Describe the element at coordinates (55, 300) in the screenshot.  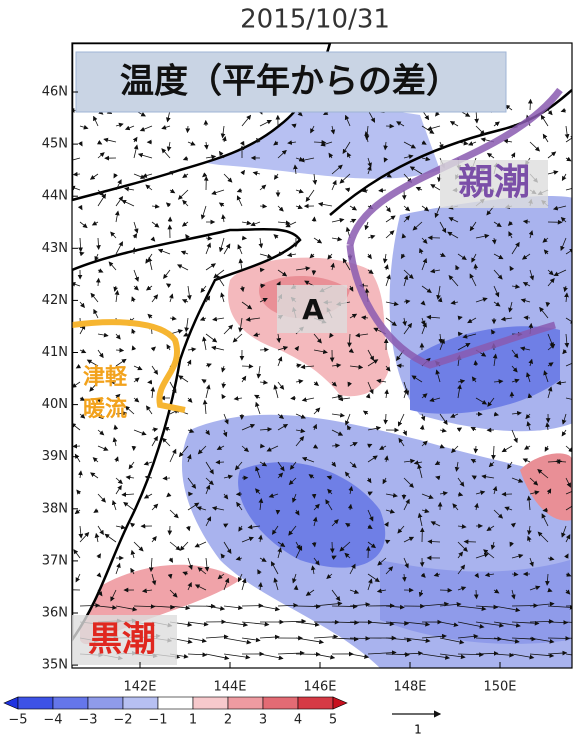
I see `lat-label: 42N` at that location.